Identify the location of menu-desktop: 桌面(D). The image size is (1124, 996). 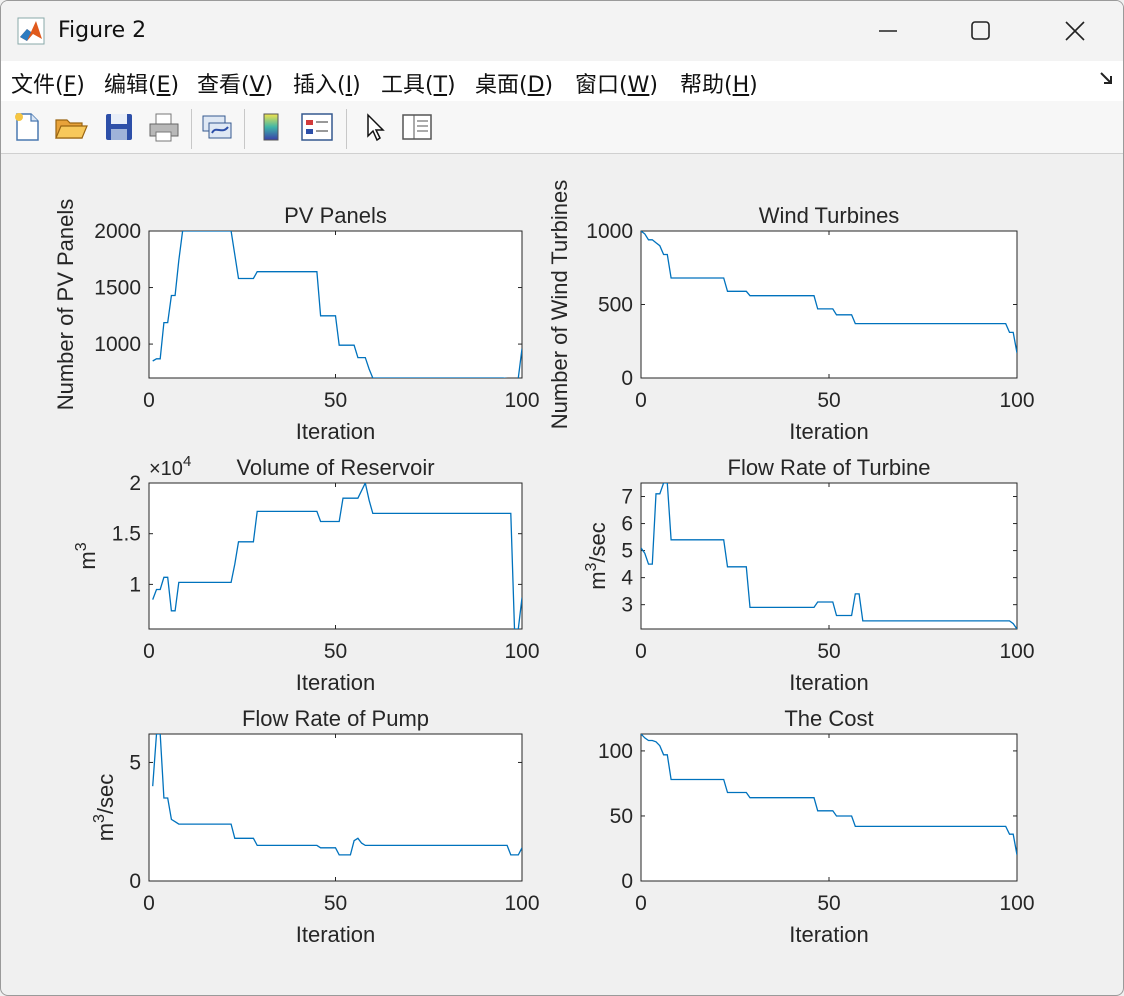
(514, 85).